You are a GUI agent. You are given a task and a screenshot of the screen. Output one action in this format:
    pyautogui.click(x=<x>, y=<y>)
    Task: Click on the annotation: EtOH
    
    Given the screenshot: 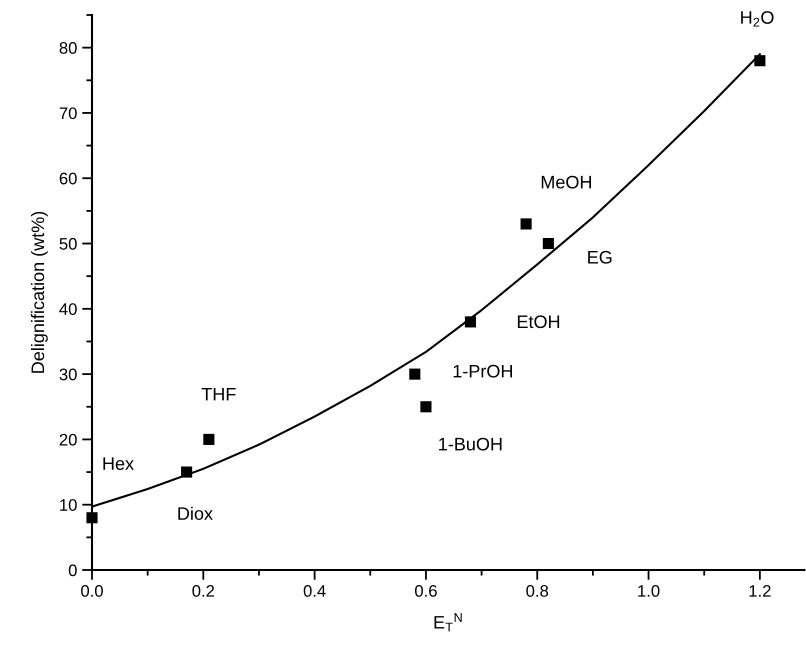 What is the action you would take?
    pyautogui.click(x=539, y=321)
    